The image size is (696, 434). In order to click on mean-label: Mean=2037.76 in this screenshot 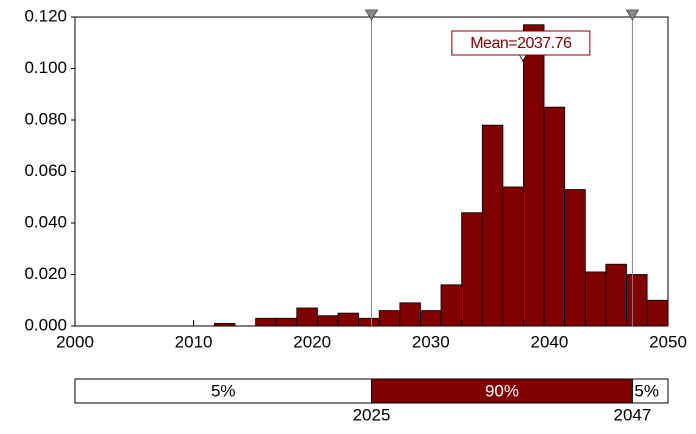, I will do `click(521, 43)`.